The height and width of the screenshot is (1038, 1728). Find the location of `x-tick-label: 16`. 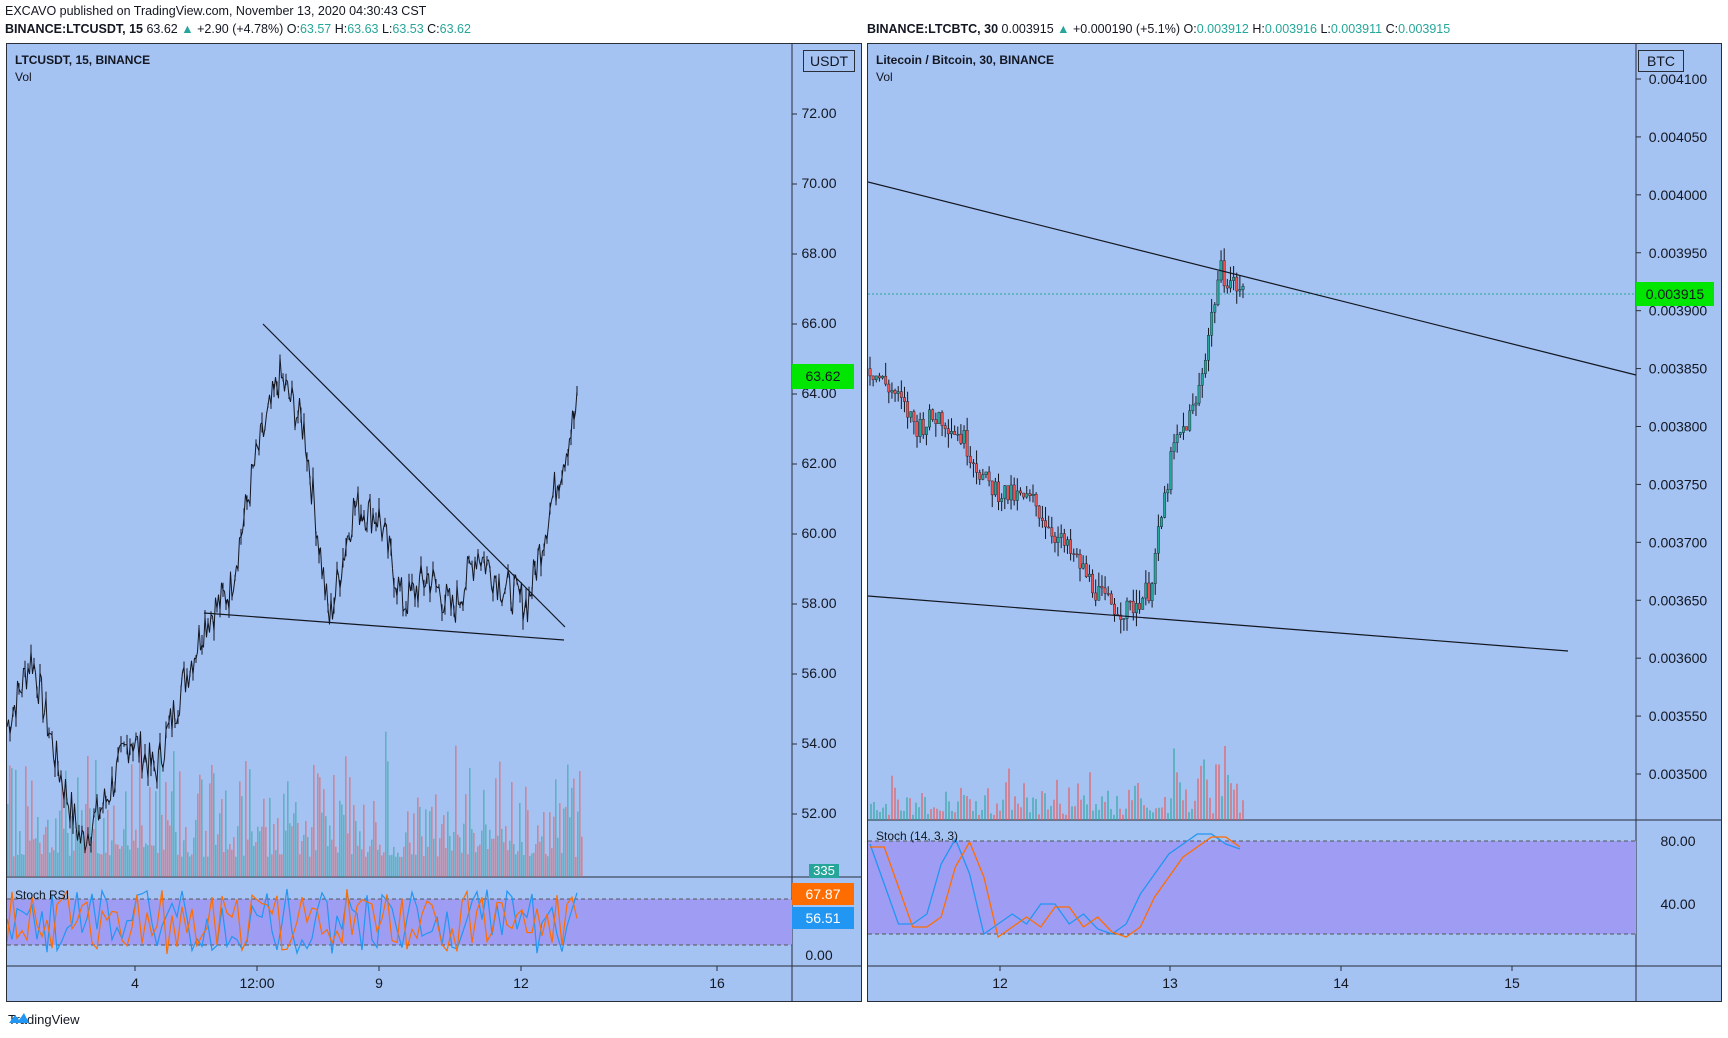

x-tick-label: 16 is located at coordinates (717, 983).